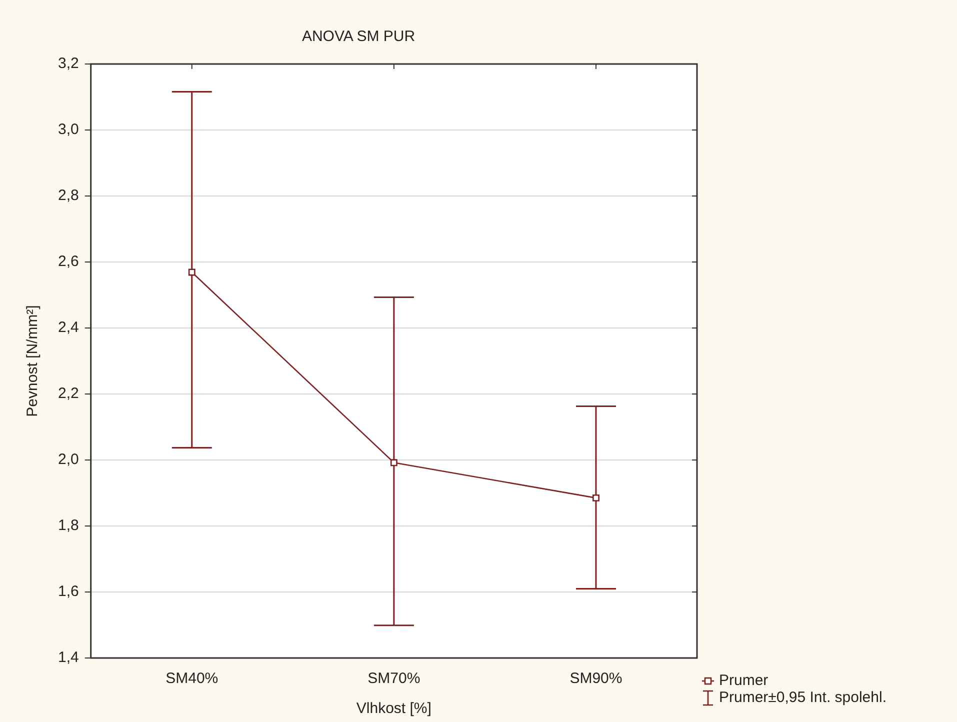  What do you see at coordinates (68, 393) in the screenshot?
I see `y-tick-label: 2,2` at bounding box center [68, 393].